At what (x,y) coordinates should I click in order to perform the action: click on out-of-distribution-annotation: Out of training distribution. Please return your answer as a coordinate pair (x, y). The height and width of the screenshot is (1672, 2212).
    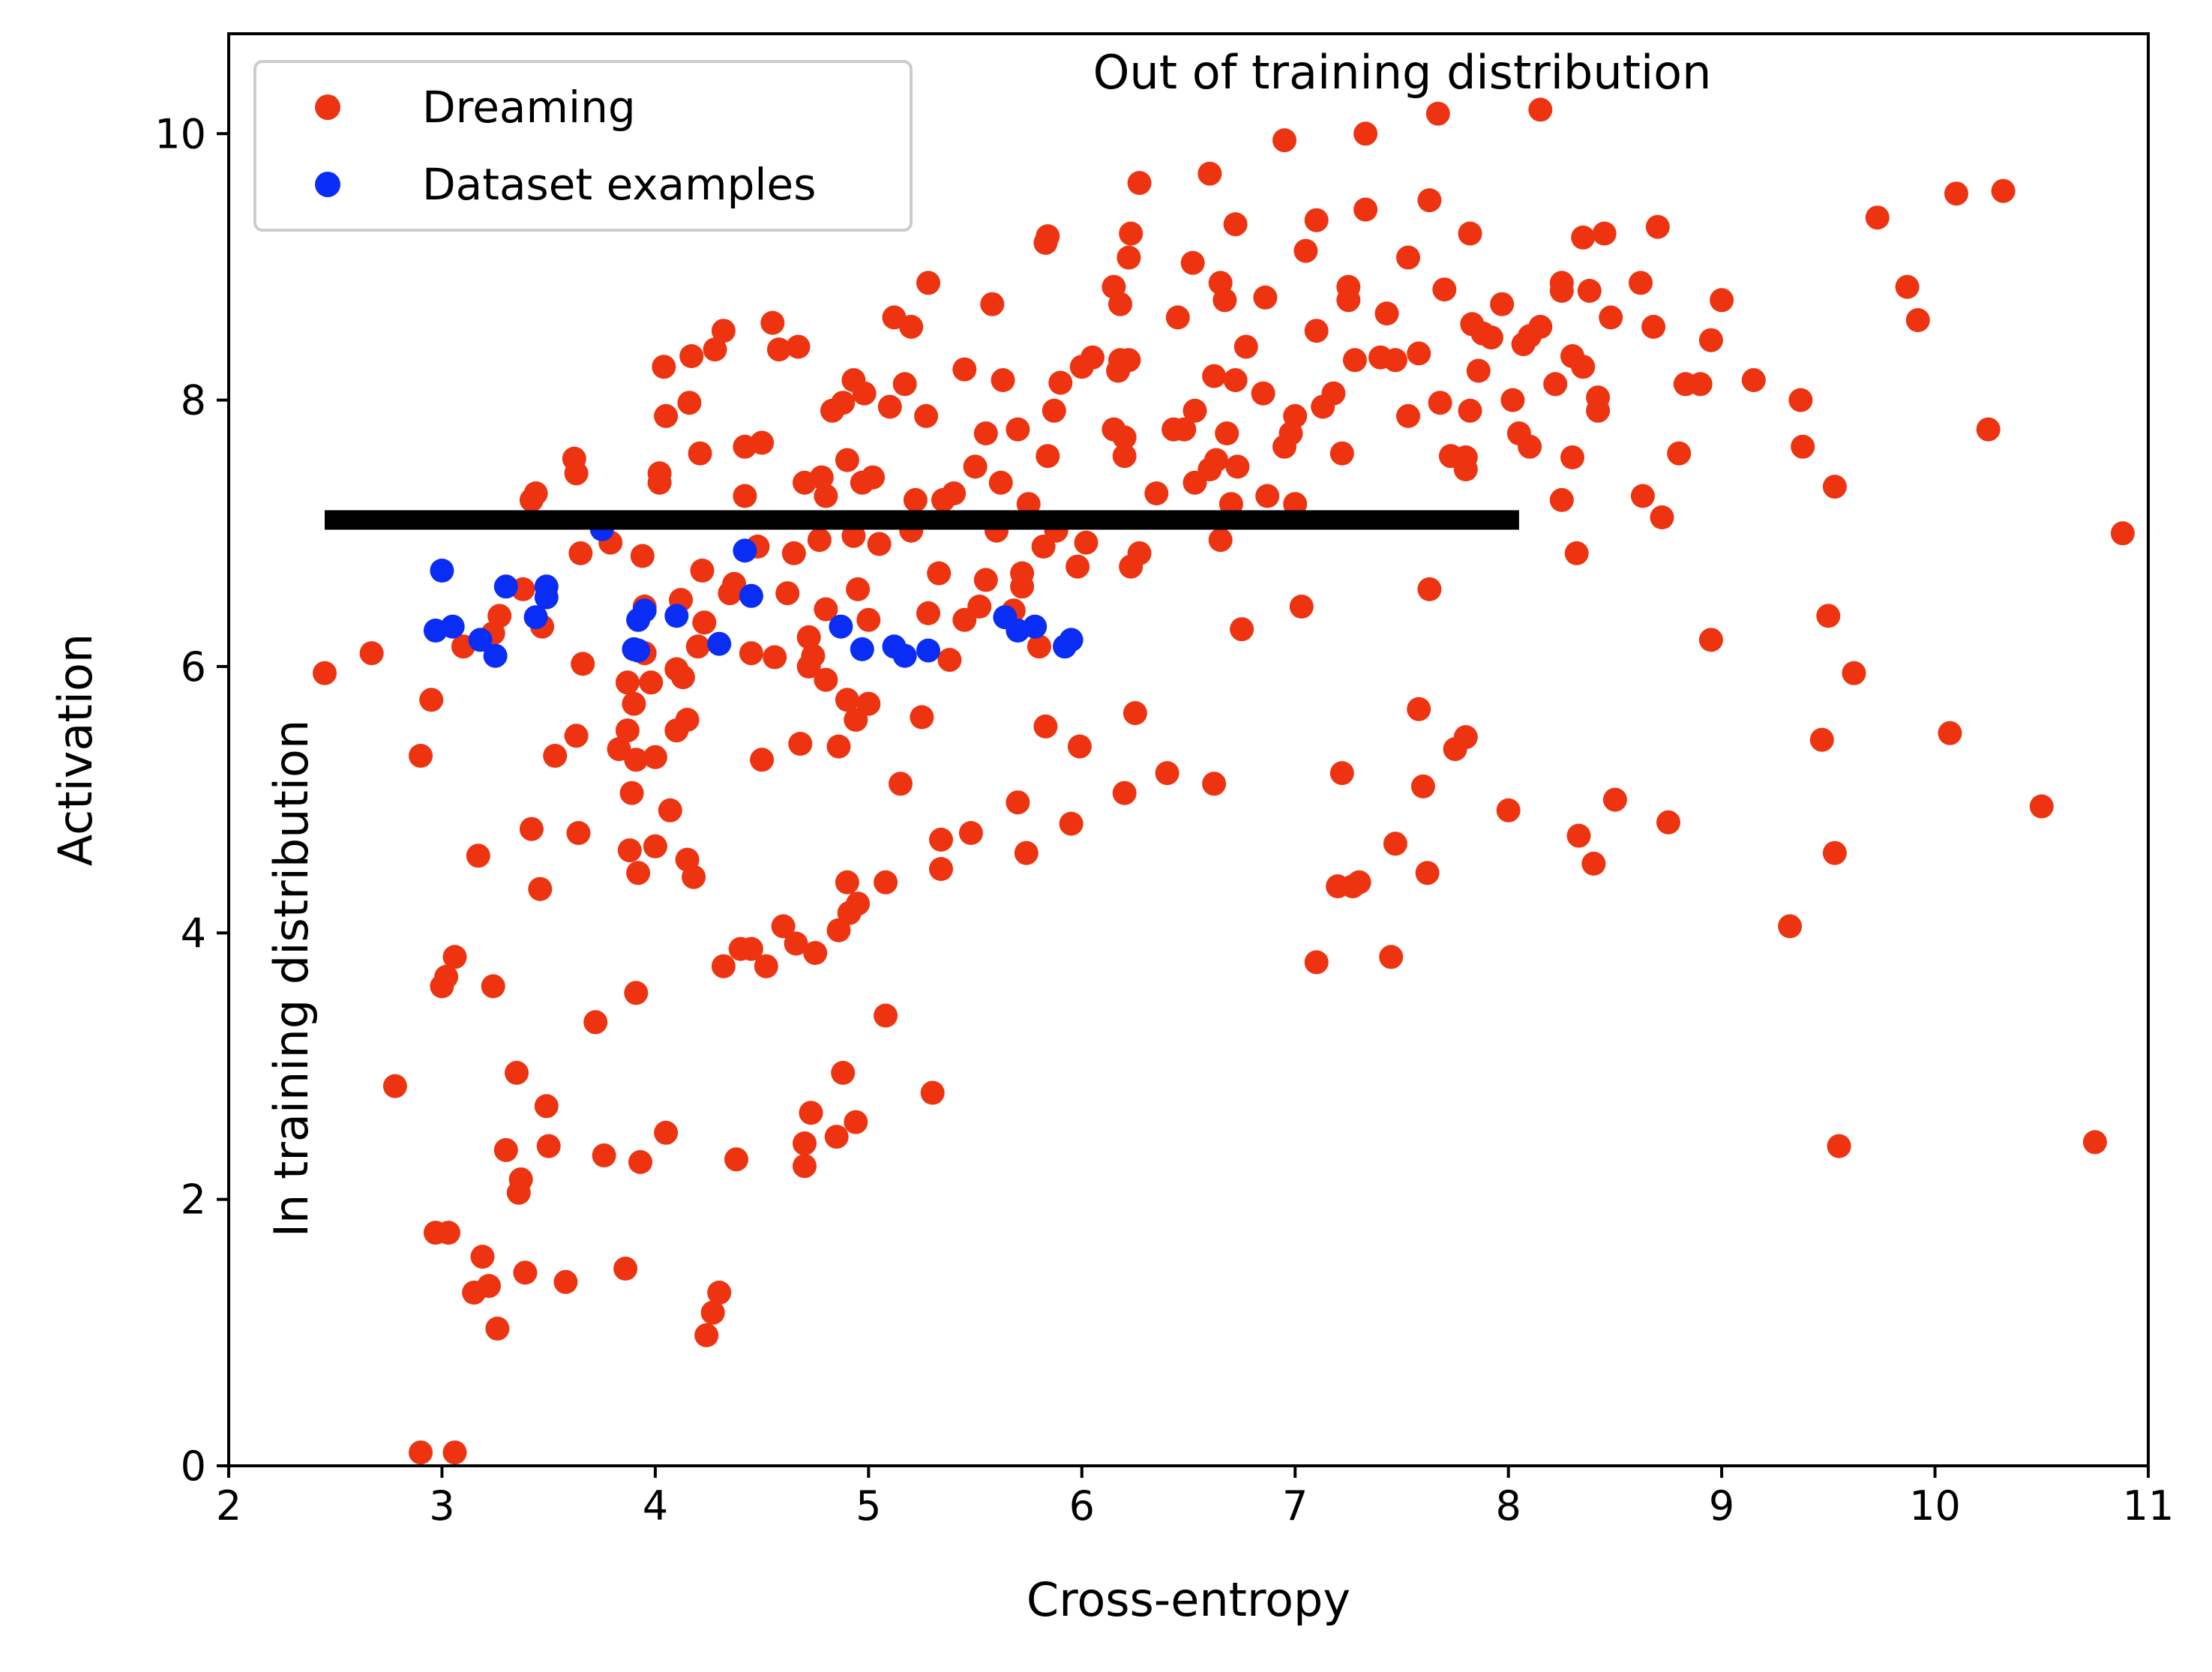
    Looking at the image, I should click on (1402, 72).